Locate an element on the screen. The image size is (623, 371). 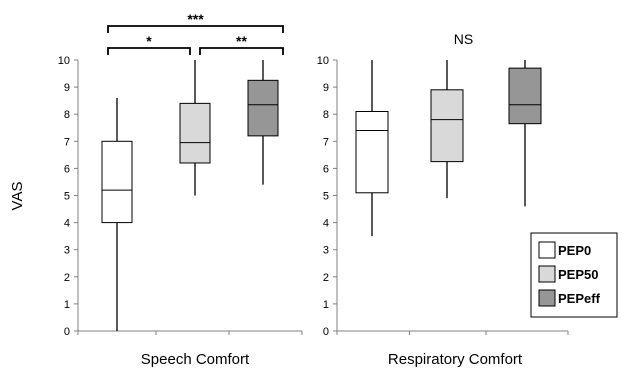
significance-bracket: *** is located at coordinates (195, 22).